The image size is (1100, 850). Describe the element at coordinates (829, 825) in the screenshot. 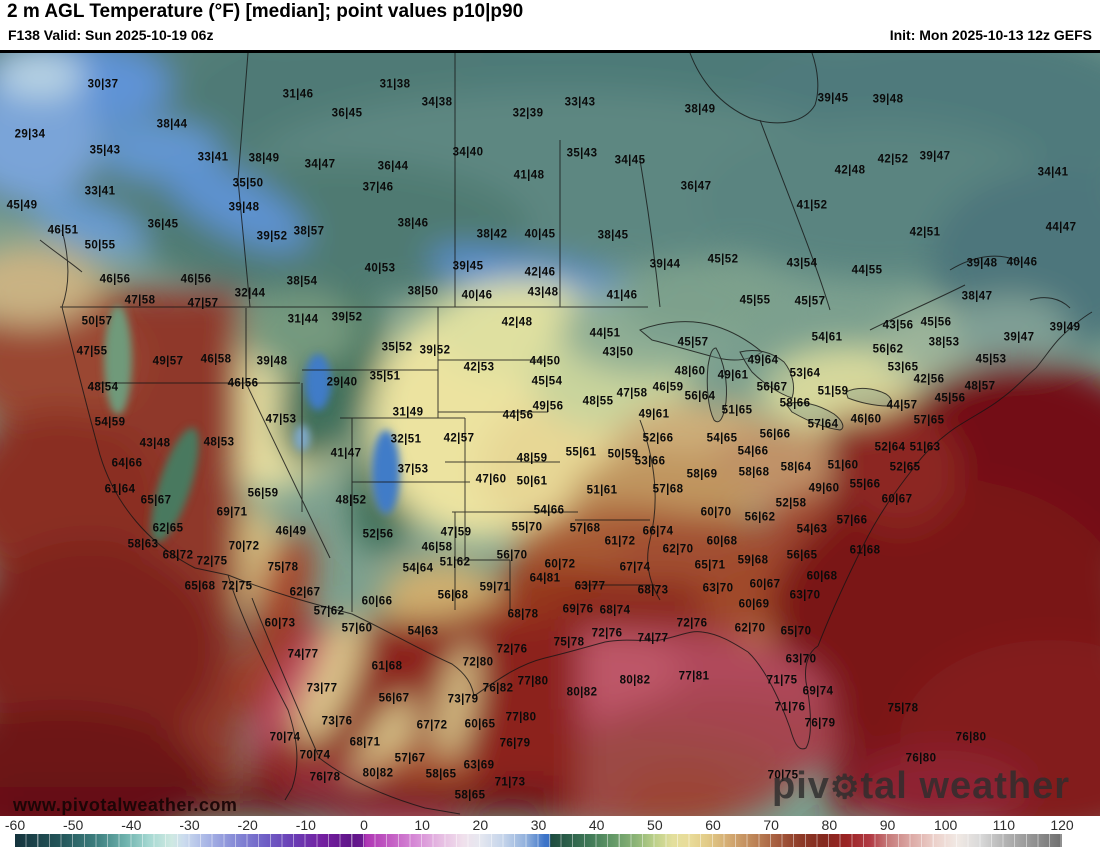

I see `colorbar-tick: 80` at that location.